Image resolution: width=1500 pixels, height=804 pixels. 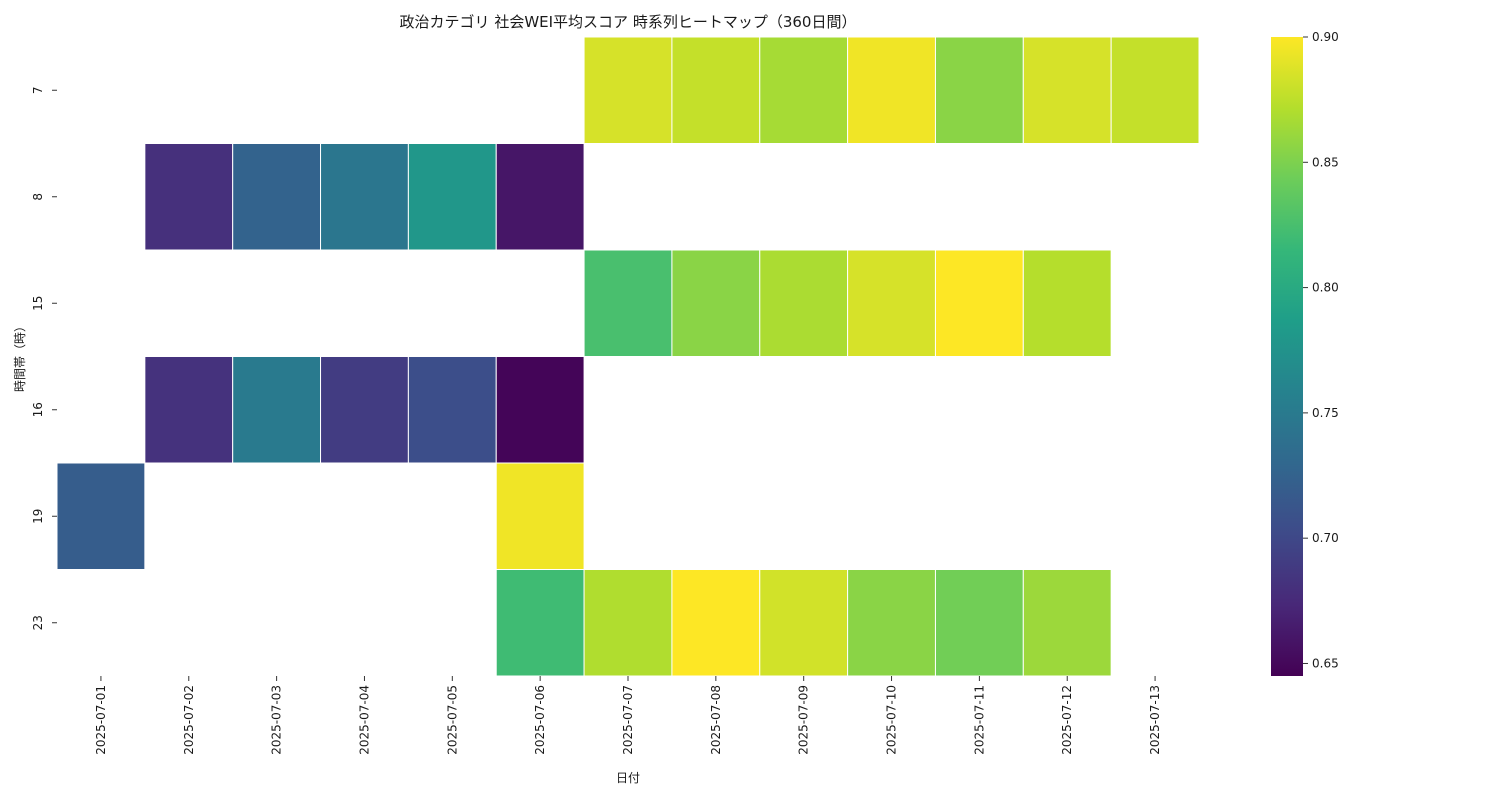 I want to click on x-tick-label: 2025-07-10, so click(x=892, y=720).